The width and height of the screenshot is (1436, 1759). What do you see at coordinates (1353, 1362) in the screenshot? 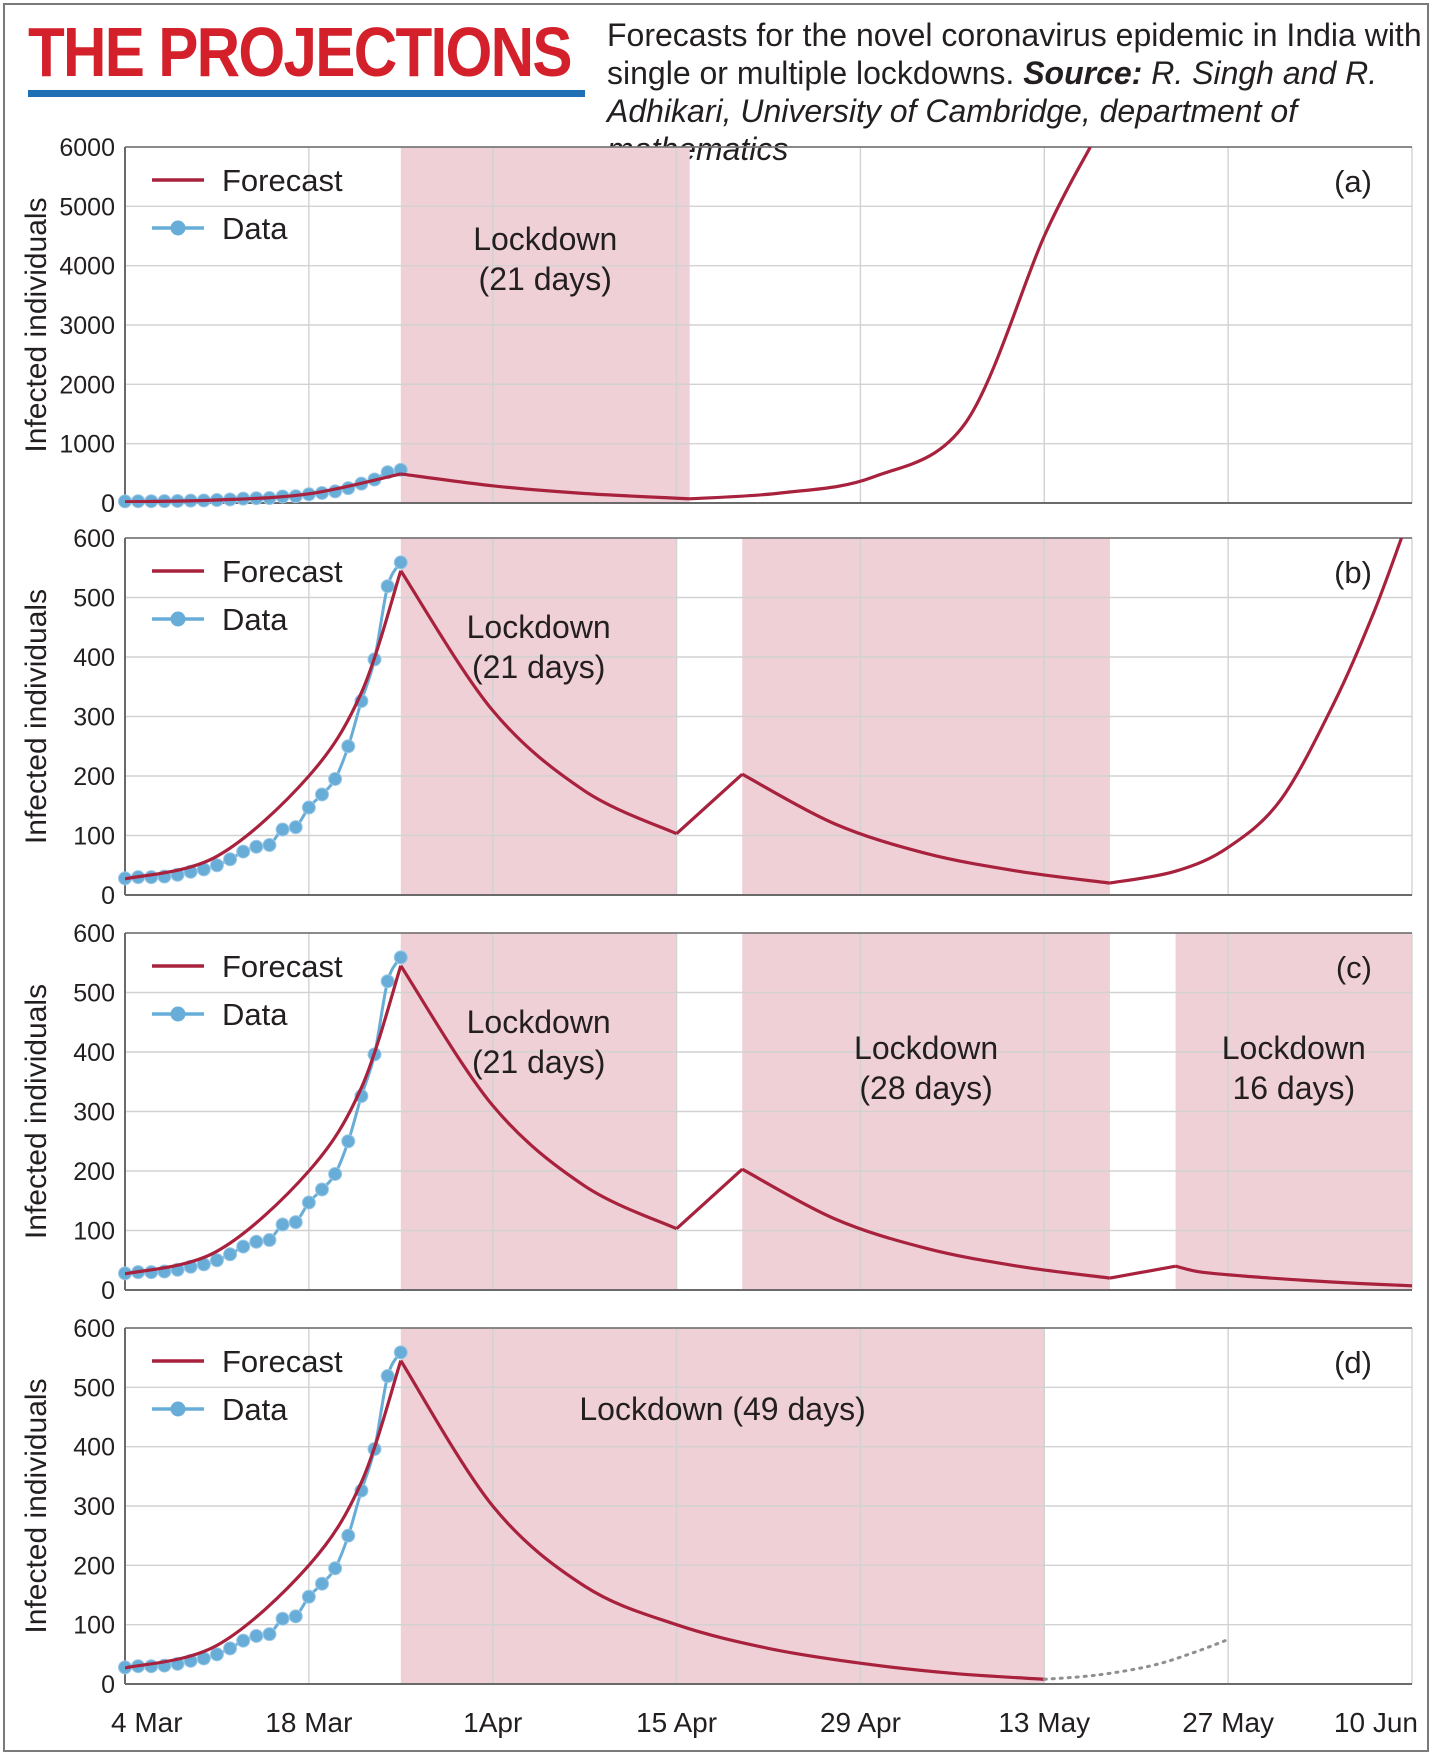
I see `panel-label: (d)` at bounding box center [1353, 1362].